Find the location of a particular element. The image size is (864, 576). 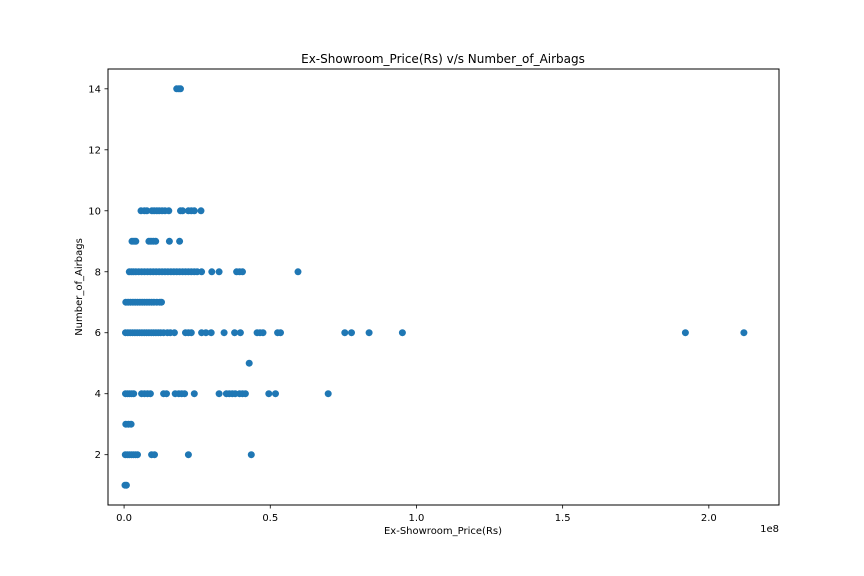

y-tick-label: 6 is located at coordinates (98, 333).